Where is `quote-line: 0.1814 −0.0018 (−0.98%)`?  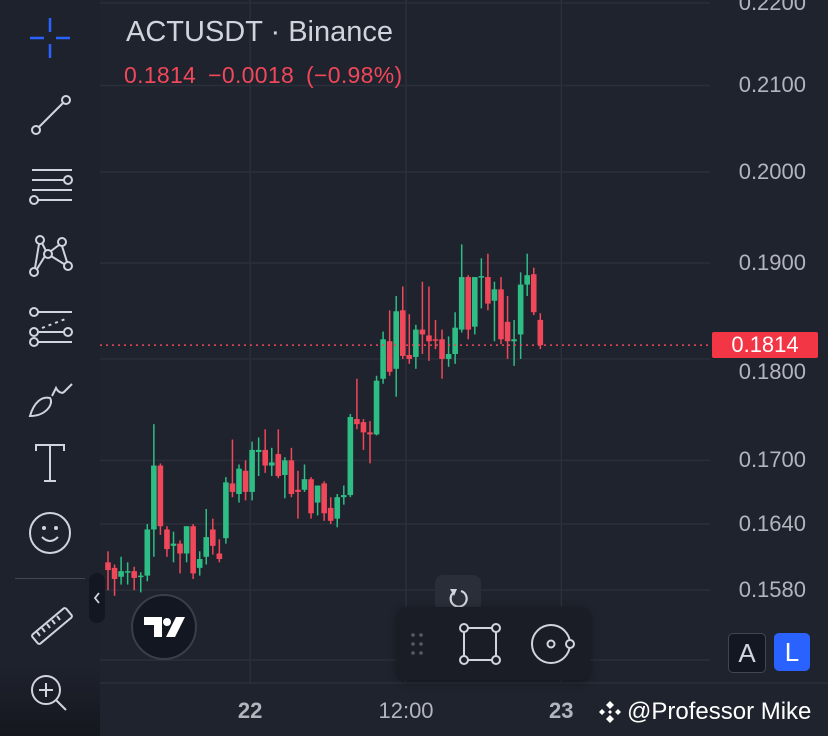
quote-line: 0.1814 −0.0018 (−0.98%) is located at coordinates (269, 75).